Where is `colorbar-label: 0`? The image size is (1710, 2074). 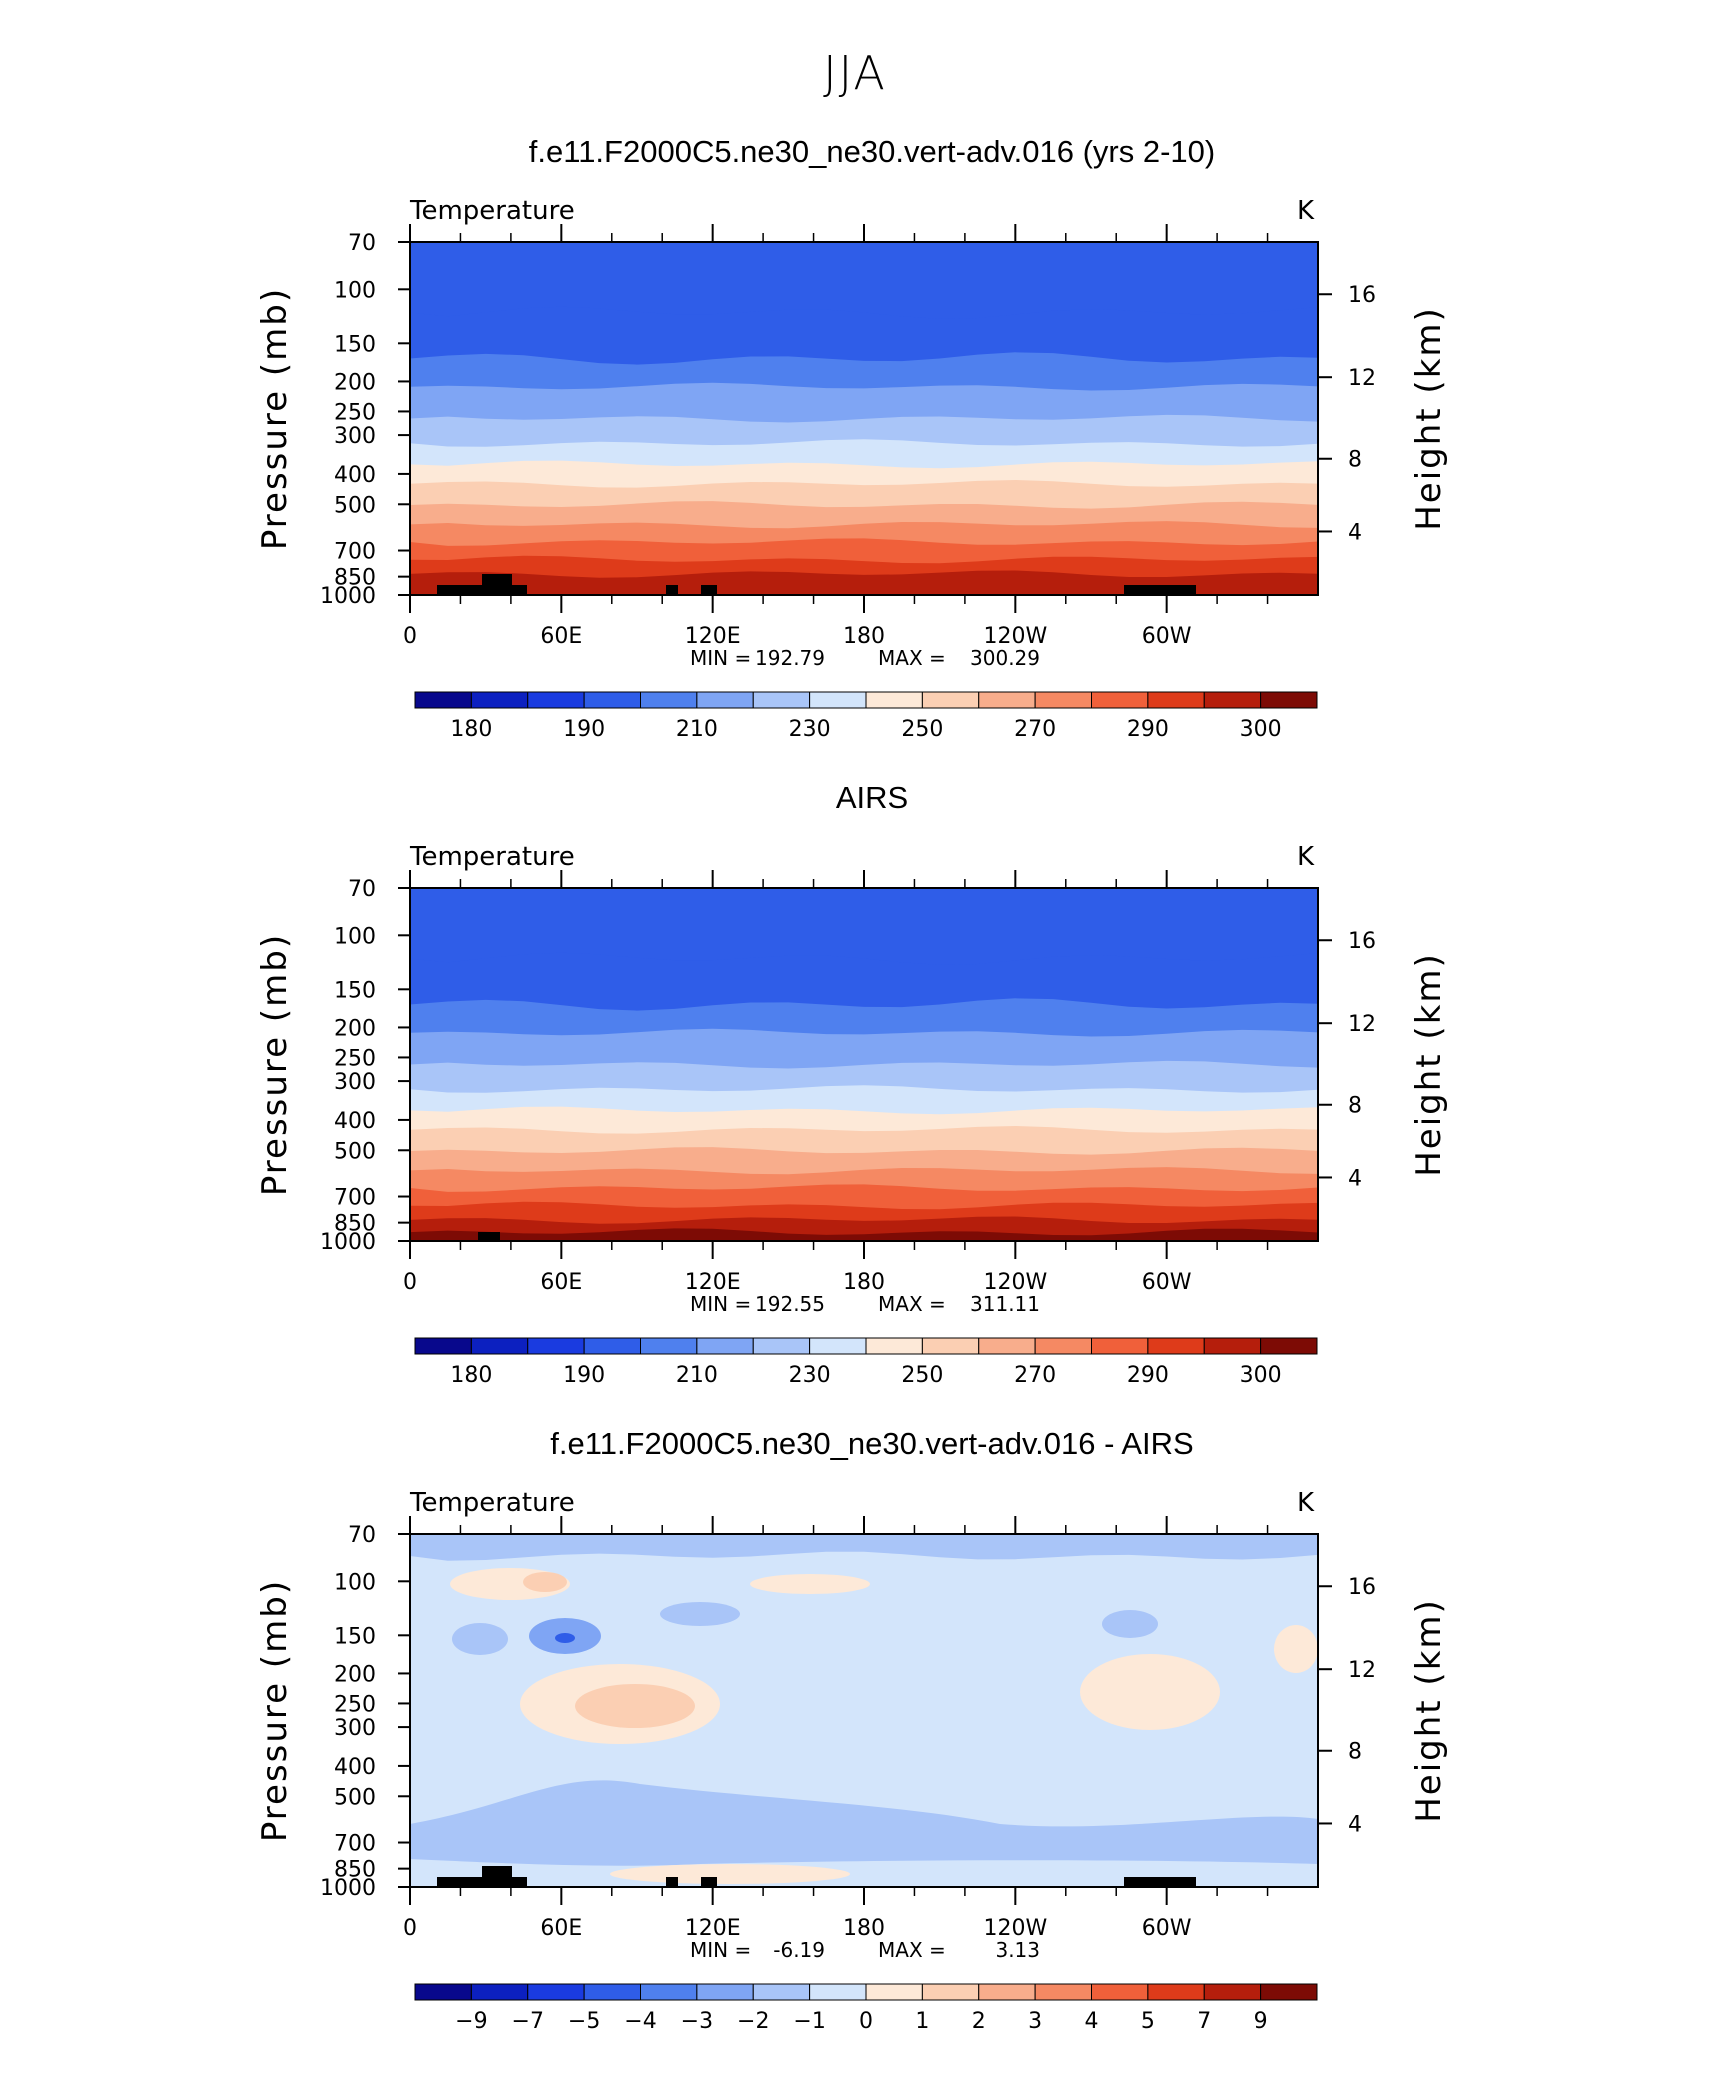 colorbar-label: 0 is located at coordinates (866, 2021).